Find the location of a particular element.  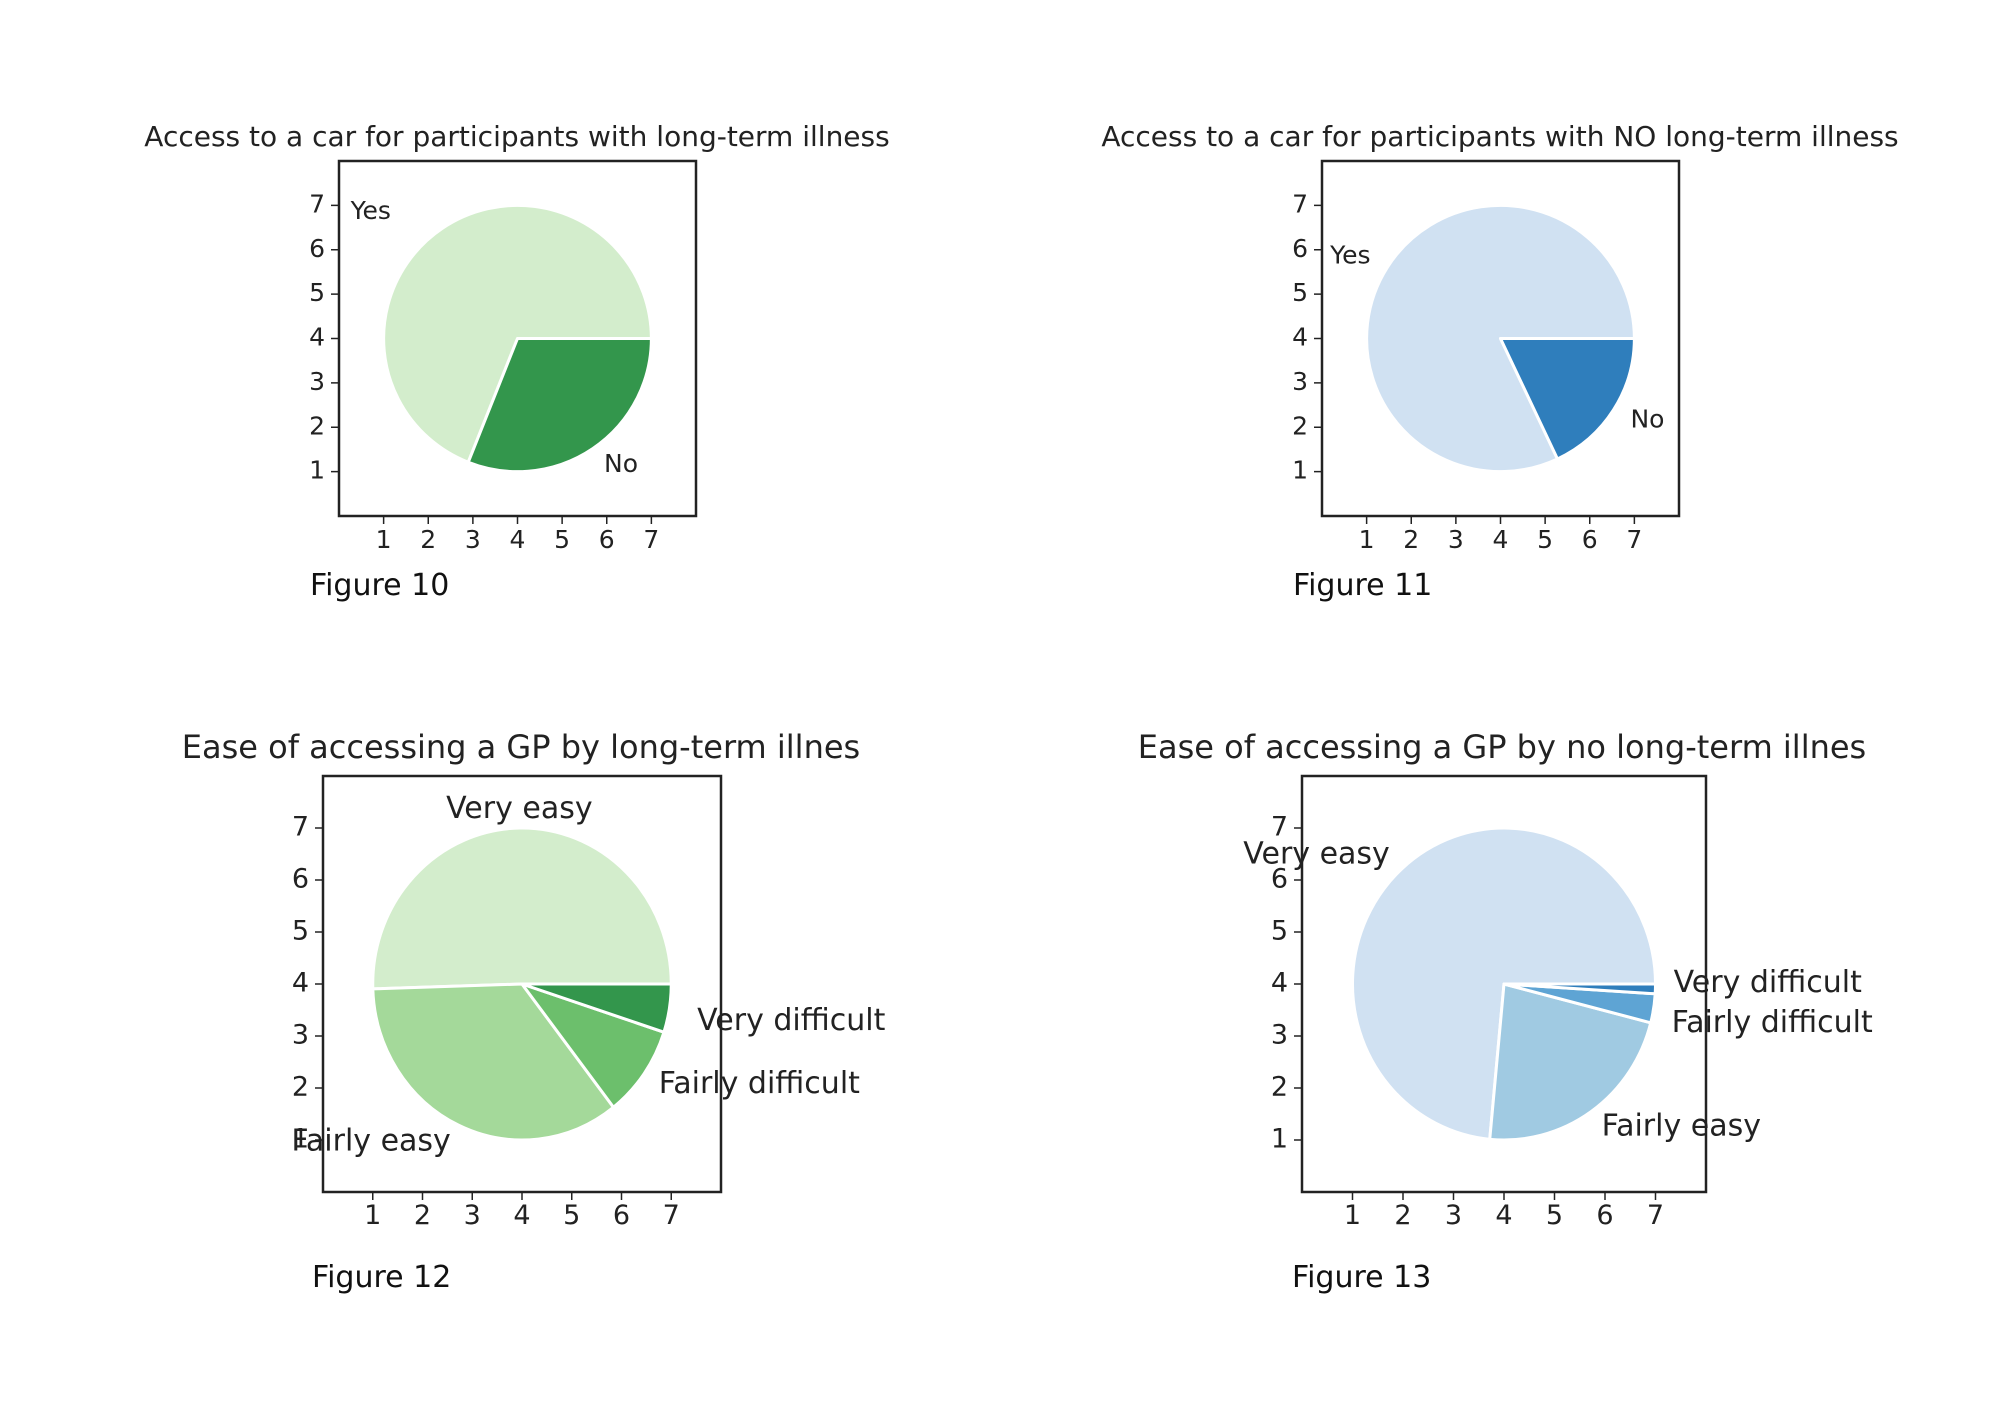

figure-11-caption: Figure 11 is located at coordinates (1363, 585).